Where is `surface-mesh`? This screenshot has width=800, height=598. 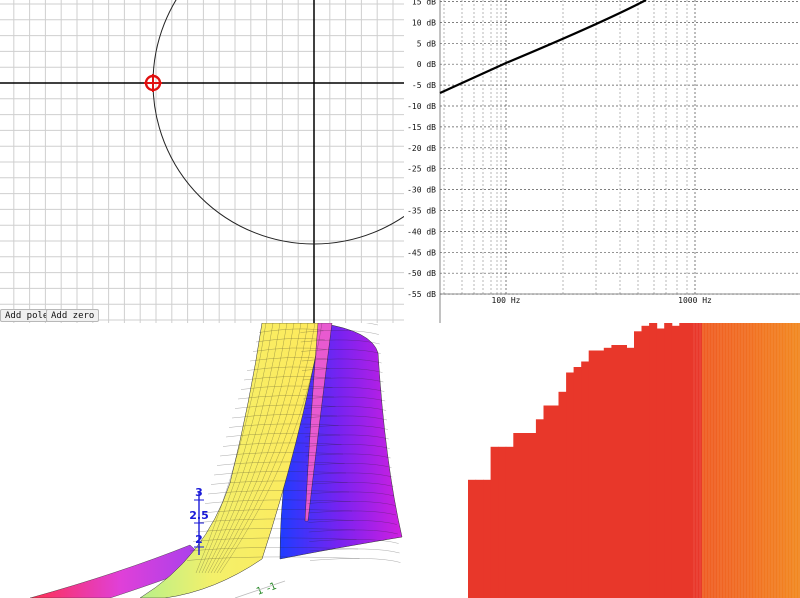 surface-mesh is located at coordinates (293, 448).